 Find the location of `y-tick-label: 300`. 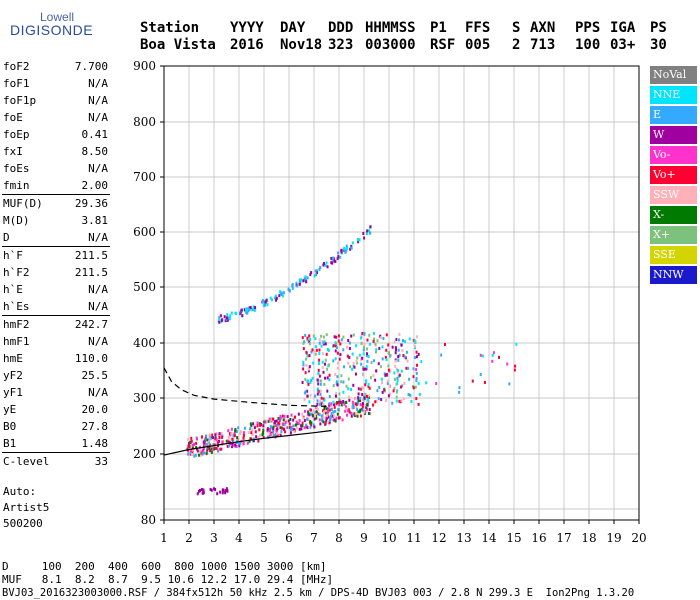

y-tick-label: 300 is located at coordinates (144, 398).